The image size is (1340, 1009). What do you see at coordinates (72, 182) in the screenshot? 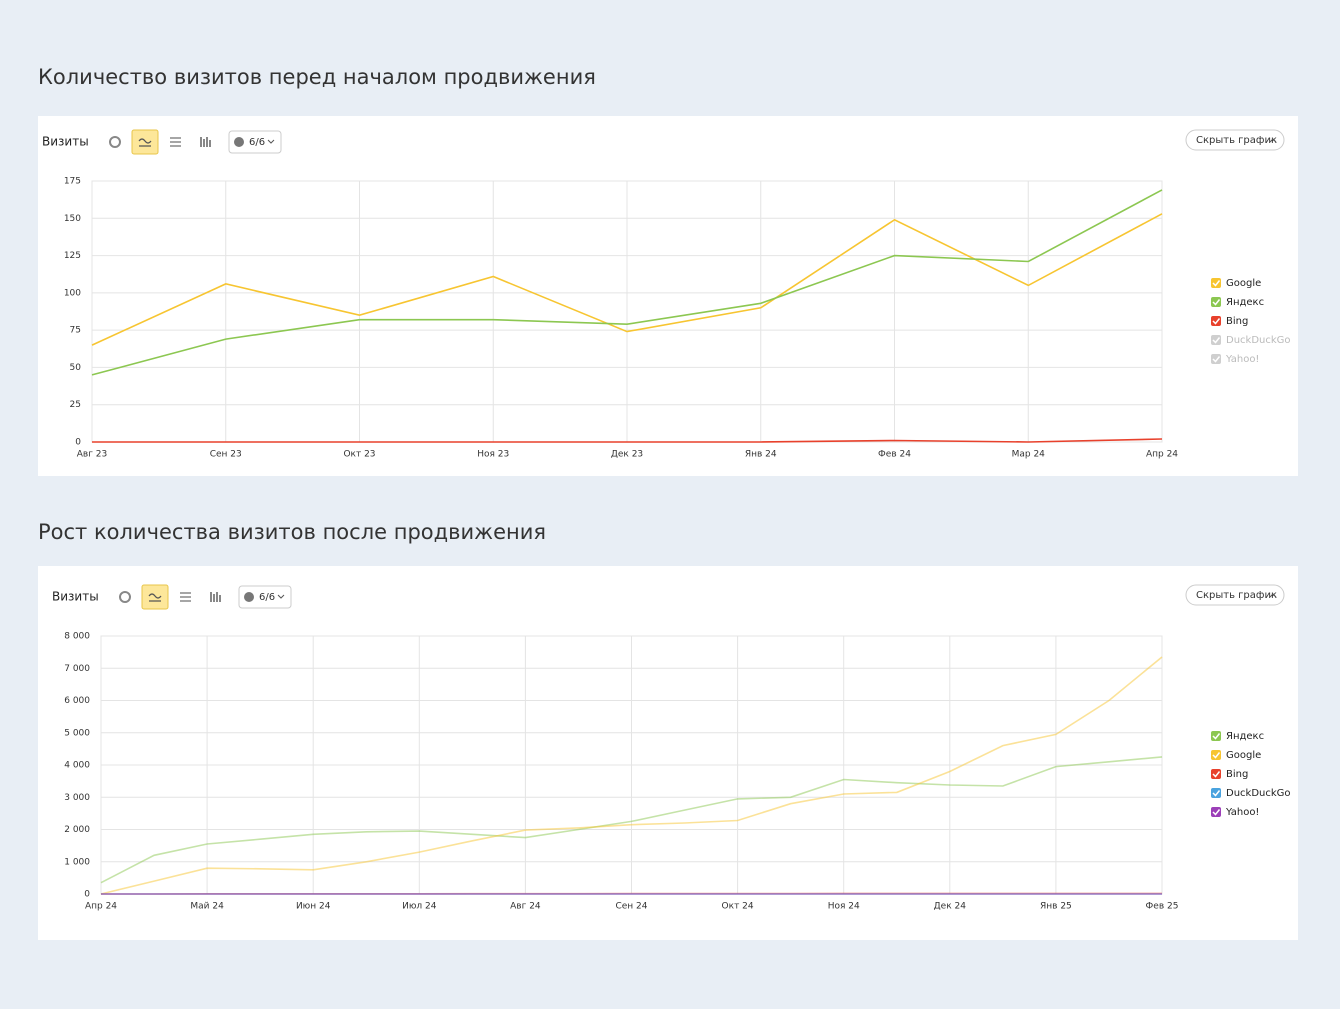
I see `y-tick-label: 175` at bounding box center [72, 182].